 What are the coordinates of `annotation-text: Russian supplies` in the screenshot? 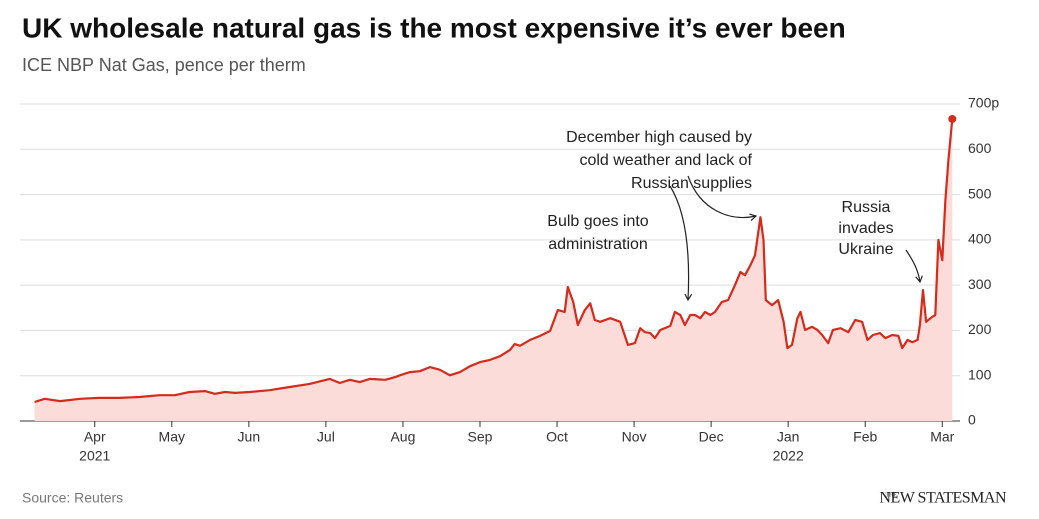 It's located at (691, 183).